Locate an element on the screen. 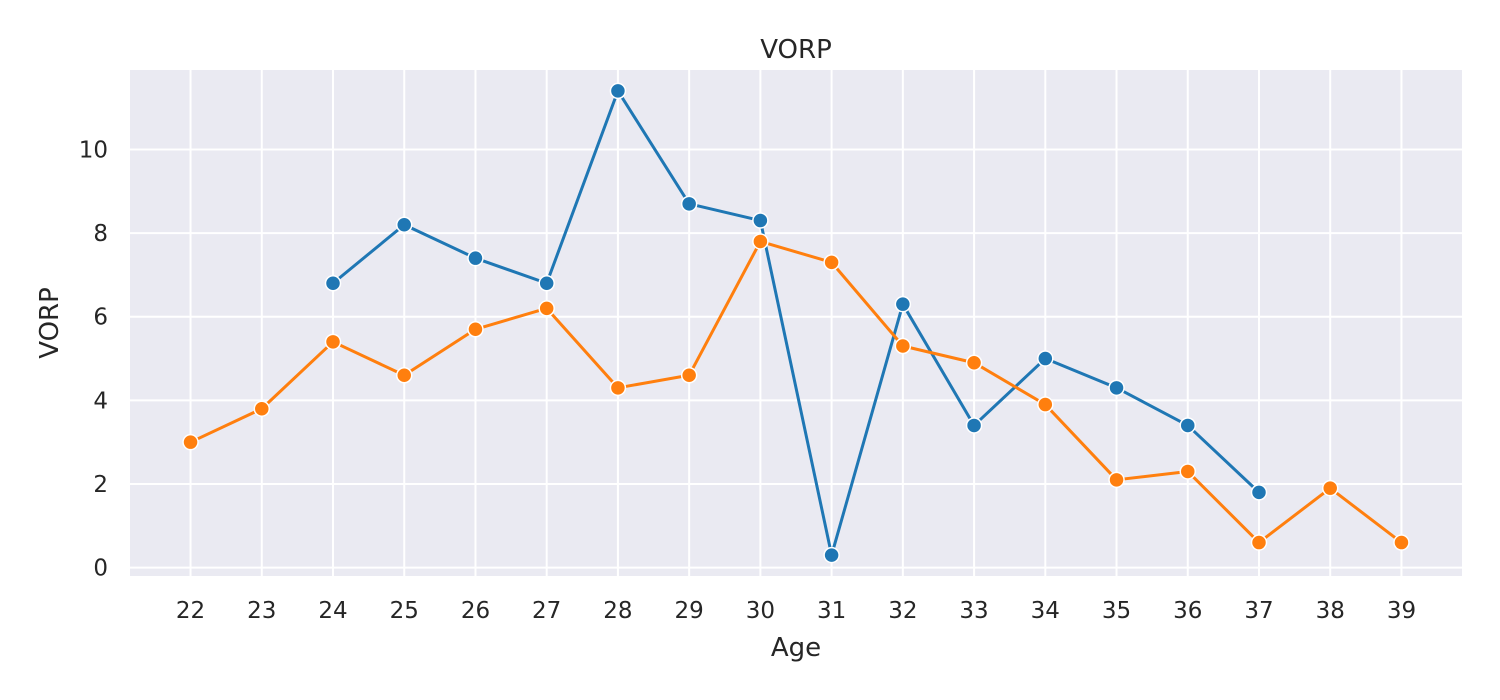  x-tick-label: 35 is located at coordinates (1116, 611).